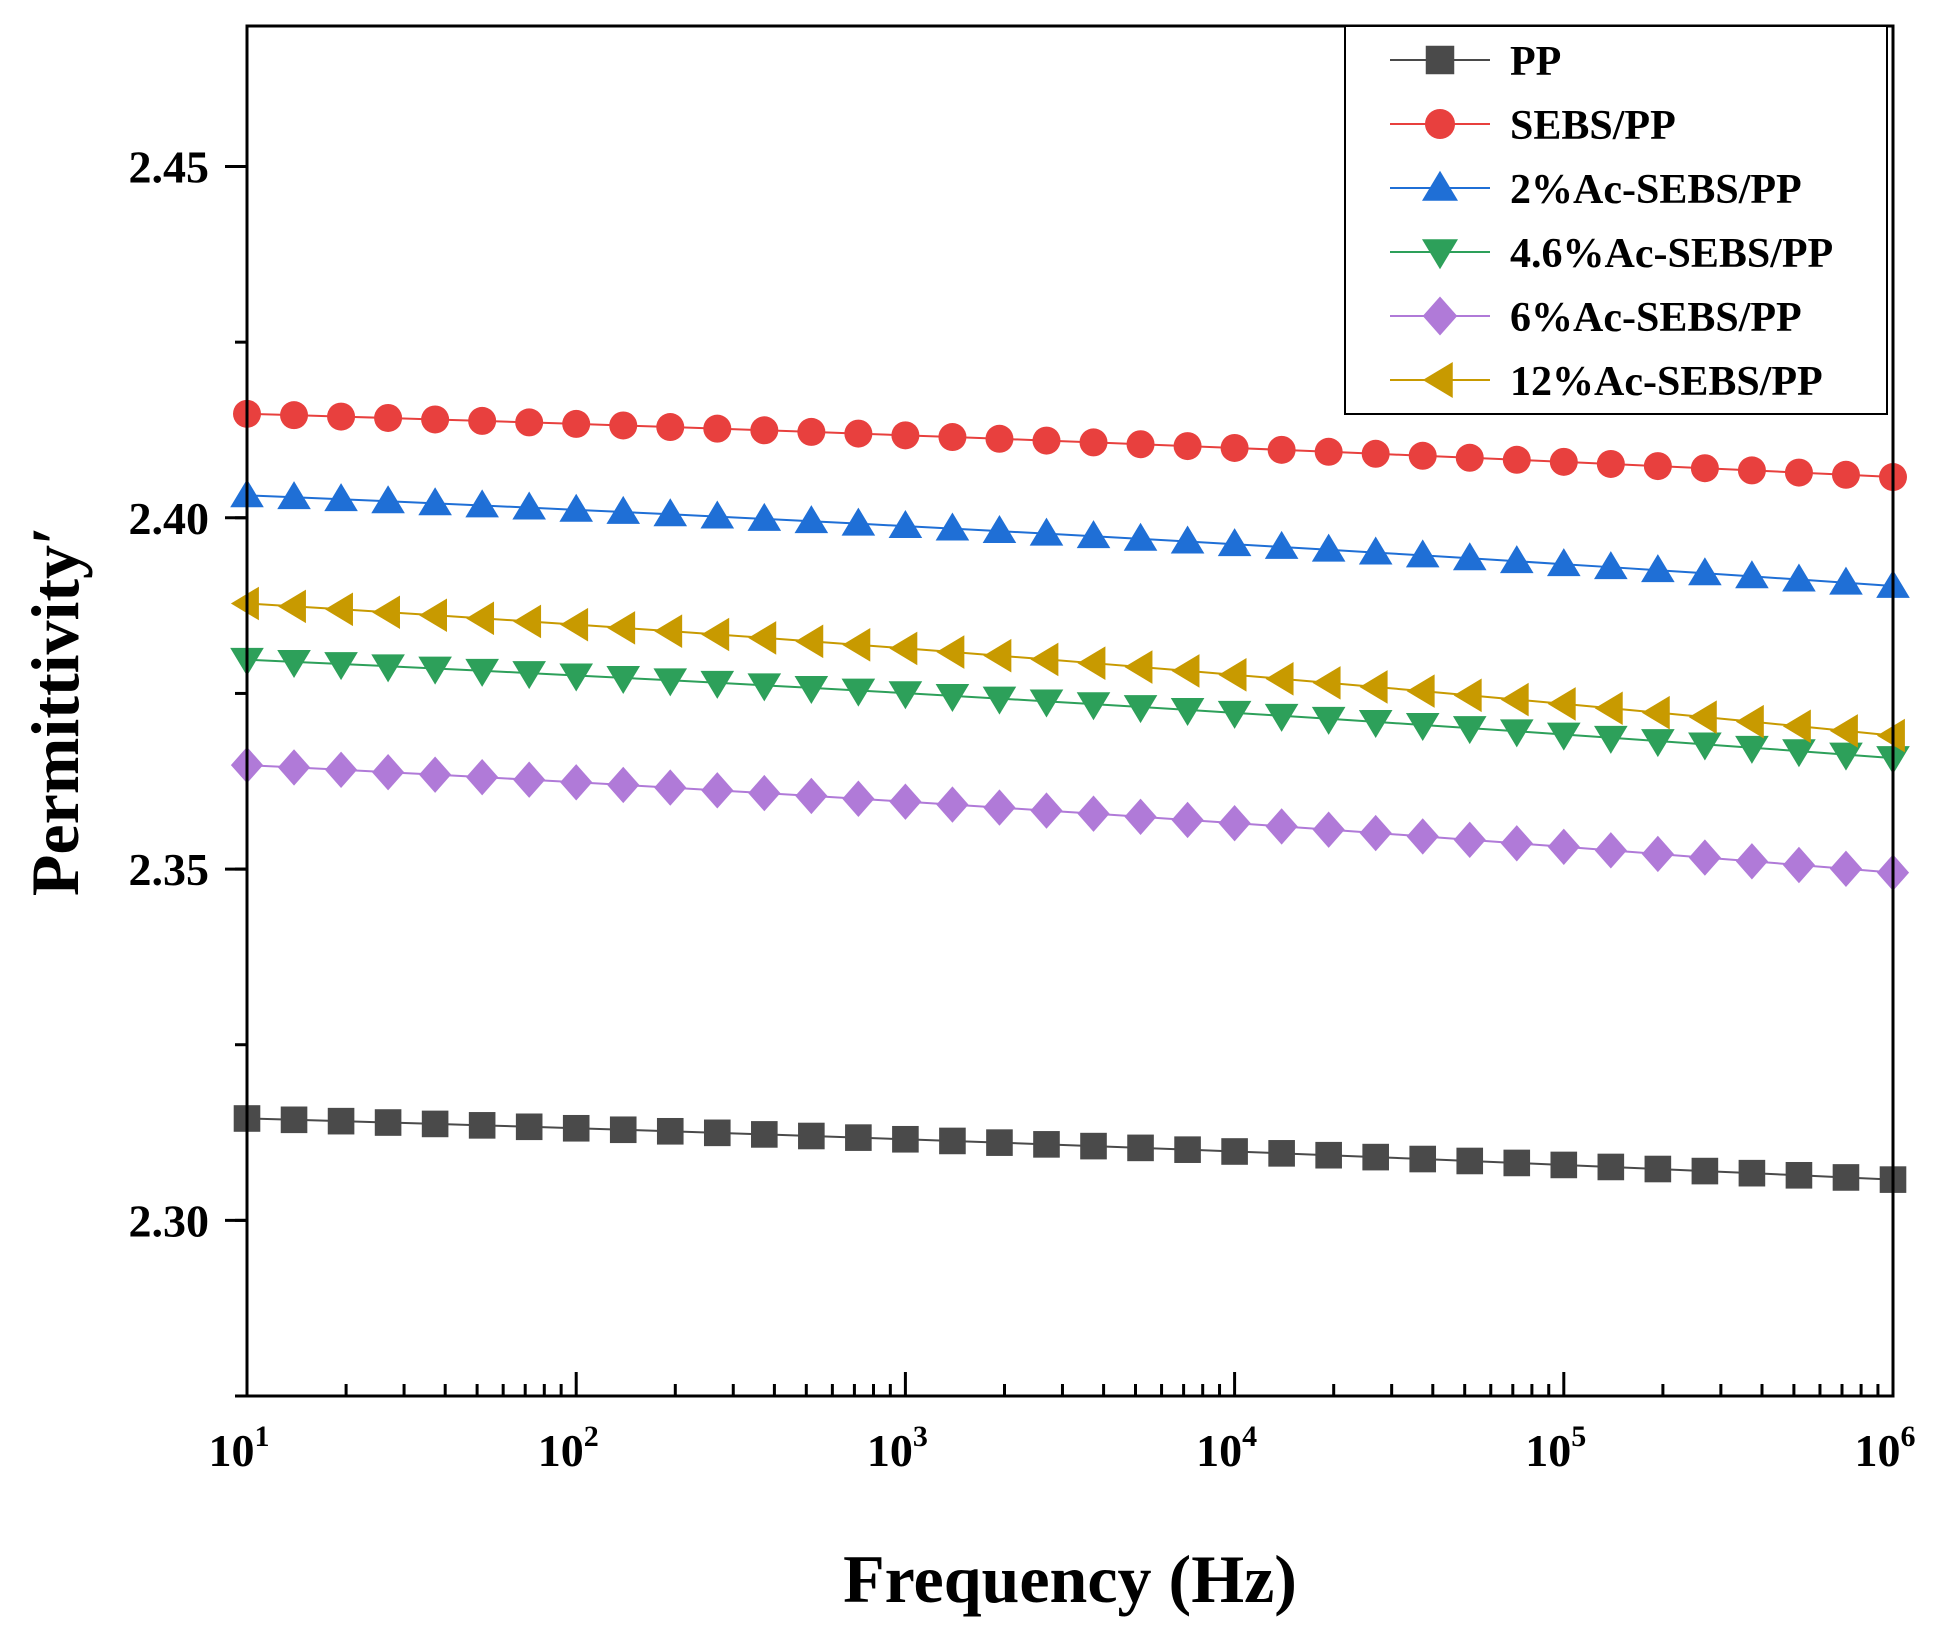  What do you see at coordinates (1070, 818) in the screenshot?
I see `series-6-ac-sebs-pp` at bounding box center [1070, 818].